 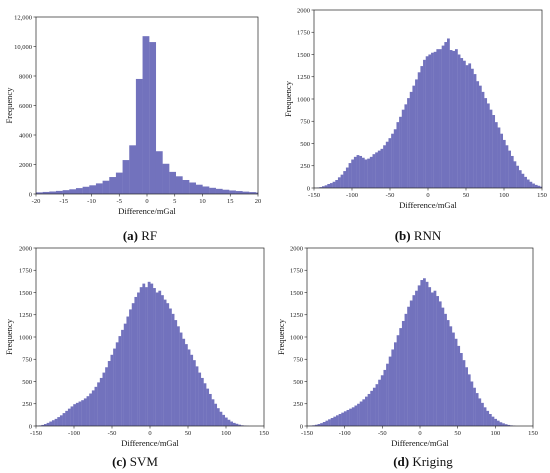 What do you see at coordinates (119, 461) in the screenshot?
I see `caption-letter: (c)` at bounding box center [119, 461].